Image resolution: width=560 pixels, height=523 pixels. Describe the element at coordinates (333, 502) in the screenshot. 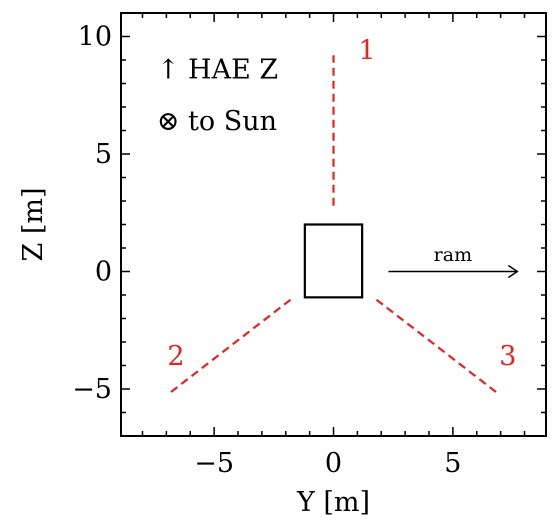

I see `x-axis-label: Y [m]` at that location.